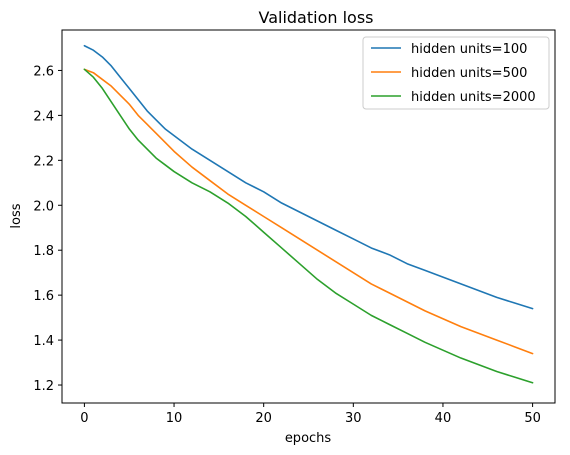  I want to click on legend-label-100: hidden units=100, so click(469, 49).